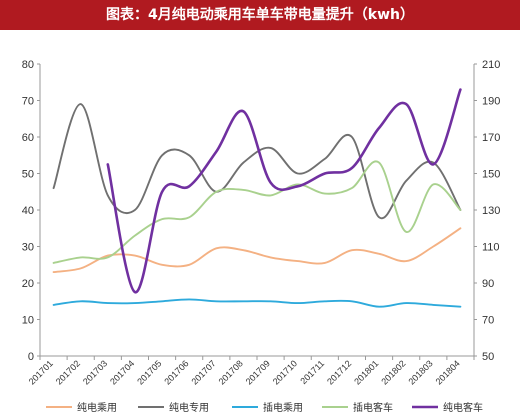 This screenshot has height=419, width=520. Describe the element at coordinates (203, 372) in the screenshot. I see `x-tick-label: 201707` at that location.